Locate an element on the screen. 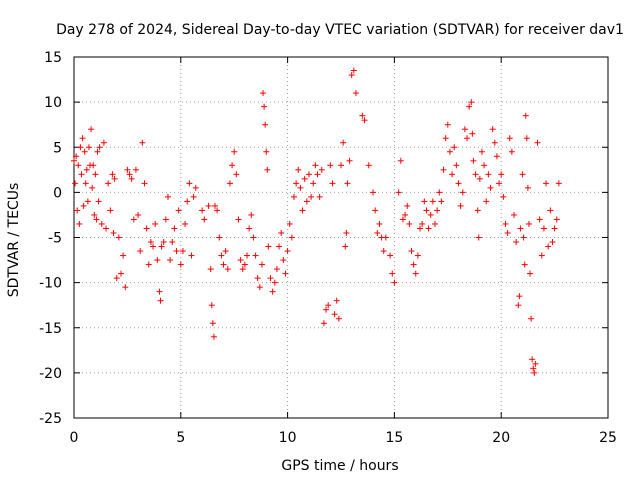 This screenshot has width=640, height=480. x-tick-label: 0 is located at coordinates (74, 438).